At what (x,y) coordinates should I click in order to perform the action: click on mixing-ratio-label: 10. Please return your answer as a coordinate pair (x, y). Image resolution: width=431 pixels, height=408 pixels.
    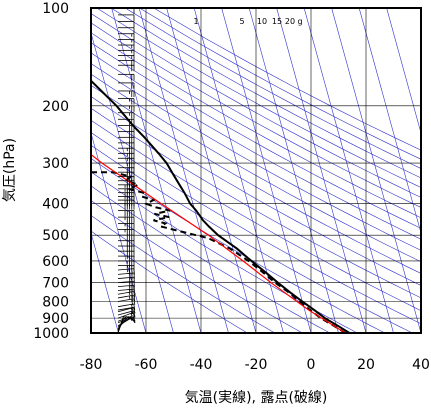
    Looking at the image, I should click on (262, 21).